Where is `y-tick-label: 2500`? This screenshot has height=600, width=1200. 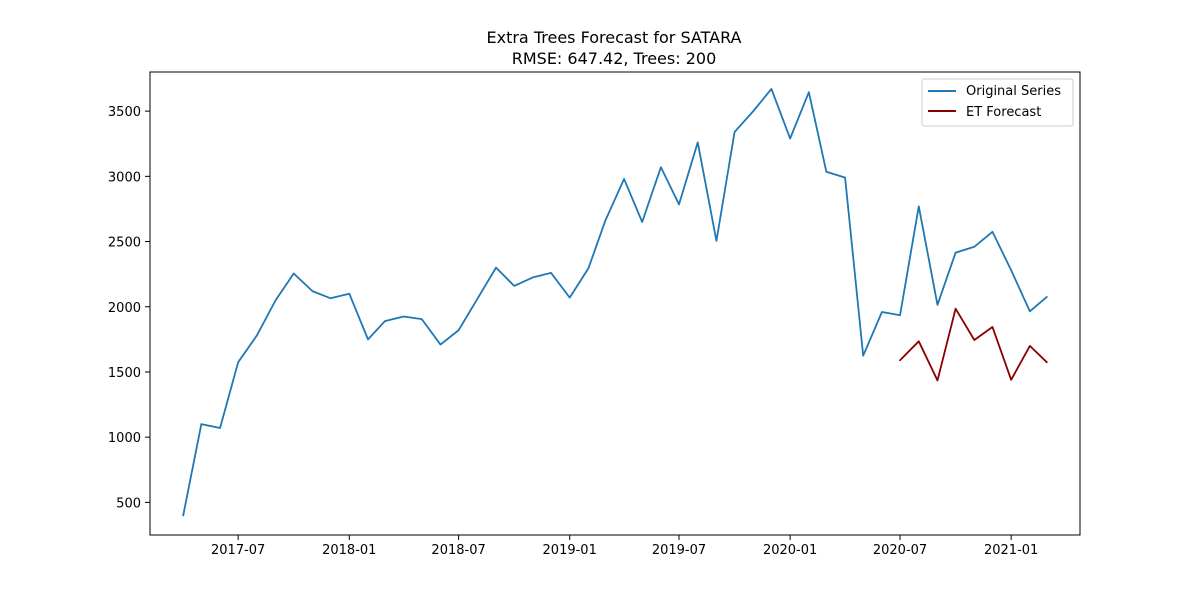
y-tick-label: 2500 is located at coordinates (124, 243).